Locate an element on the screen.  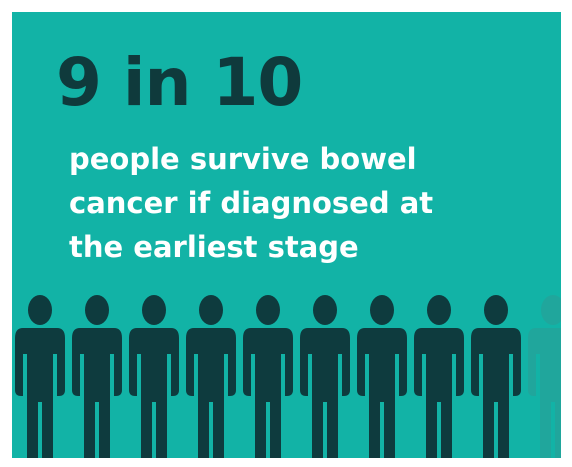
description-line-3: the earliest stage is located at coordinates (214, 247).